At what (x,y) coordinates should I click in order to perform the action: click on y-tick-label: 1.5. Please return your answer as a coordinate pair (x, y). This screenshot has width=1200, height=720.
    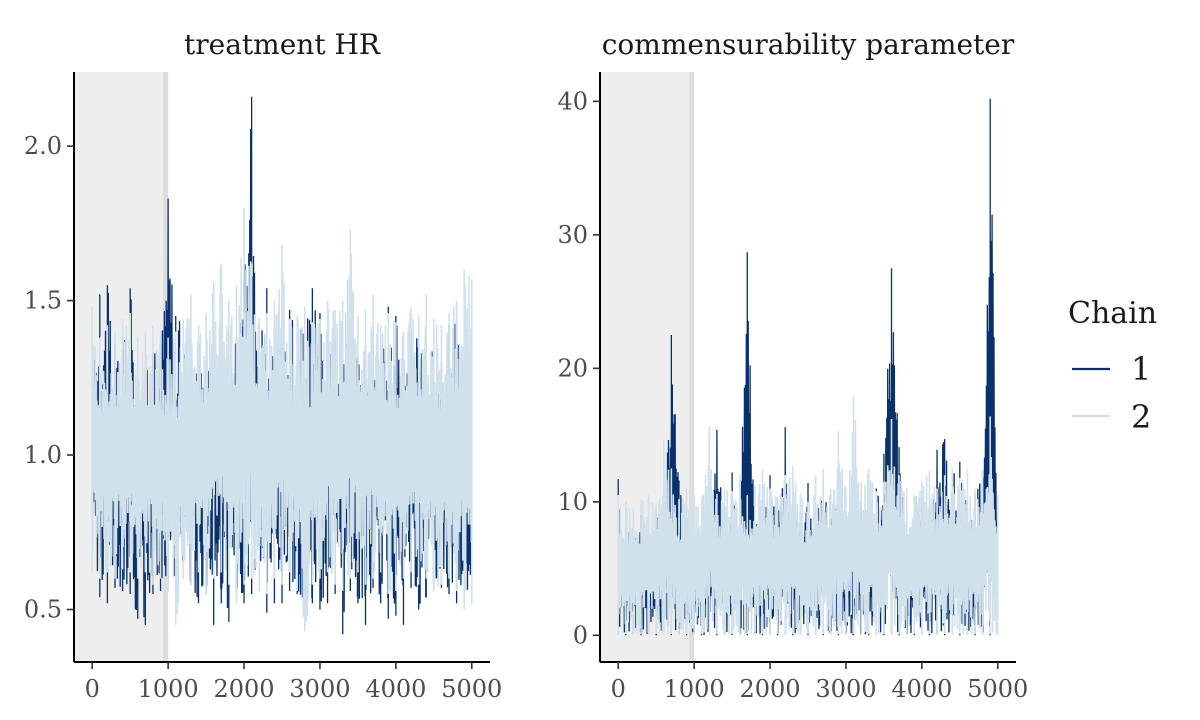
    Looking at the image, I should click on (43, 301).